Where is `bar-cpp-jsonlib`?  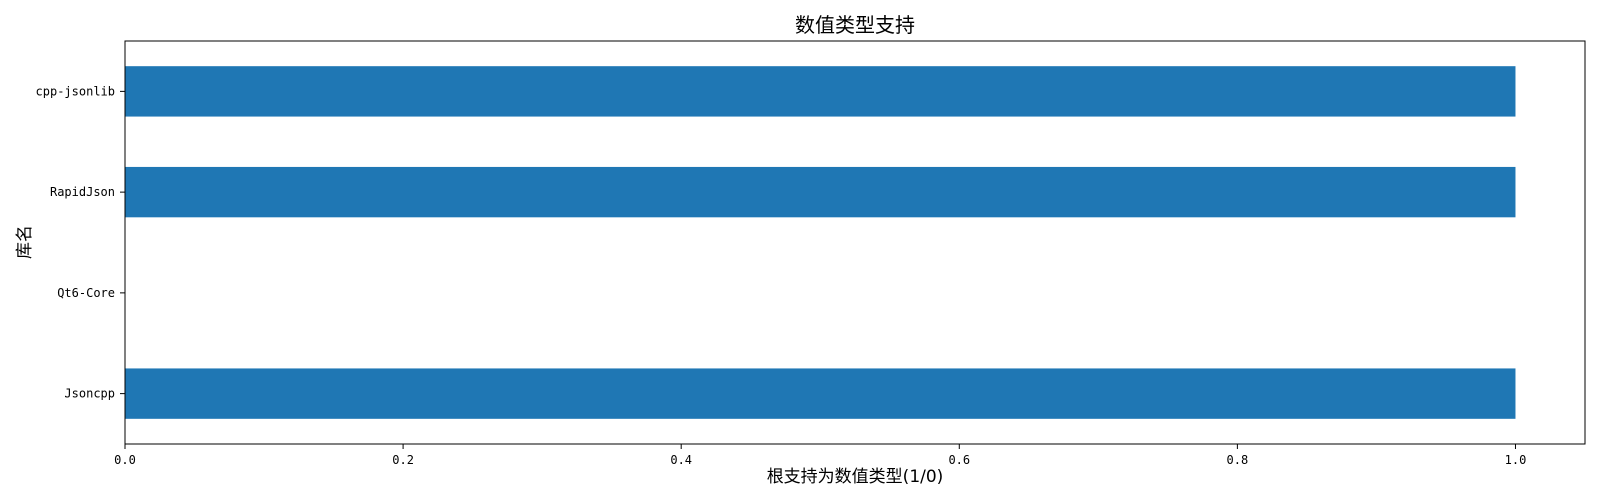 bar-cpp-jsonlib is located at coordinates (820, 91).